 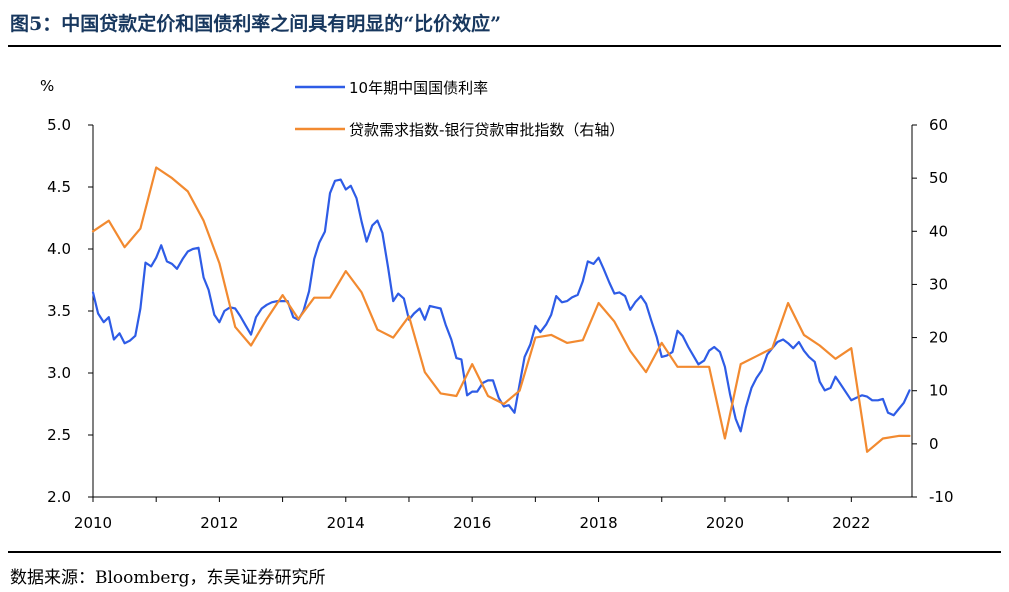 I want to click on y-left-tick-label: 2.0, so click(x=59, y=497).